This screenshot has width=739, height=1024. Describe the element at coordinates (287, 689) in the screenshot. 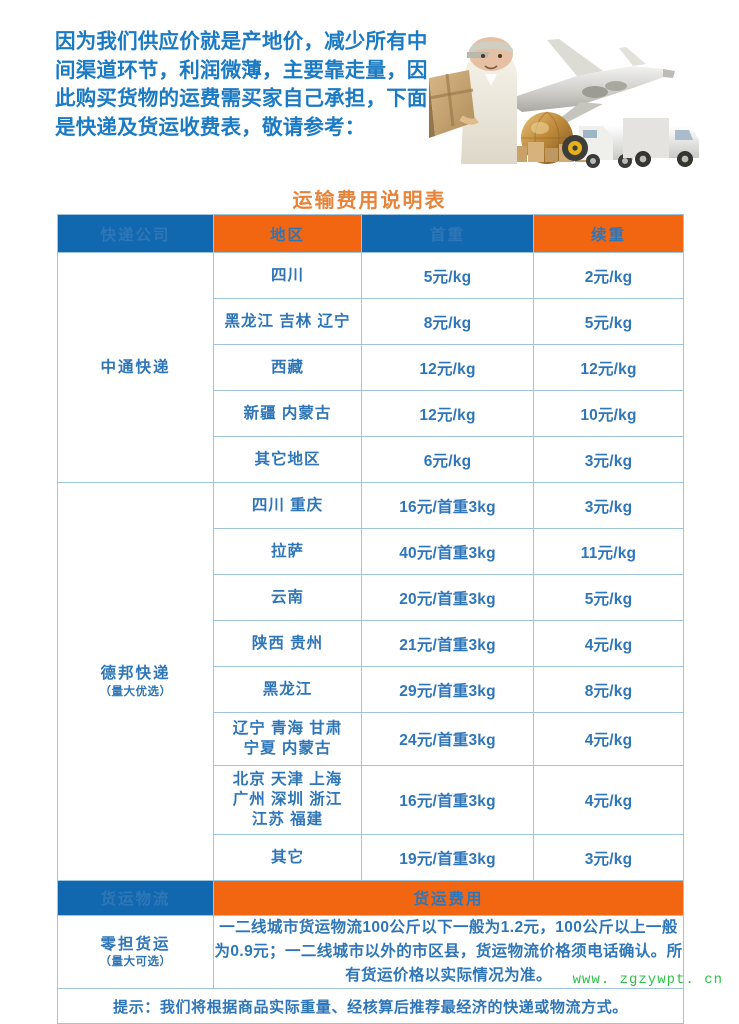

I see `region-cell: 黑龙江` at that location.